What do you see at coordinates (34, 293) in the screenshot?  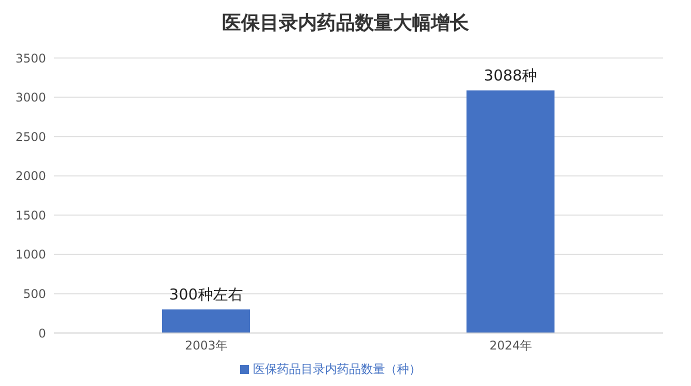 I see `y-tick-label: 500` at bounding box center [34, 293].